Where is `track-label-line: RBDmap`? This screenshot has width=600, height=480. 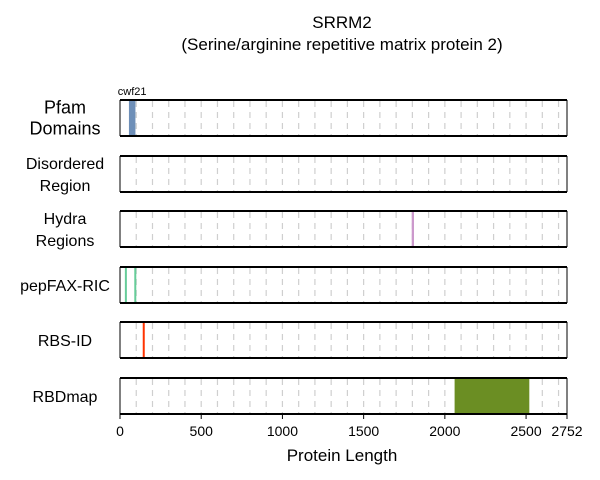
track-label-line: RBDmap is located at coordinates (65, 397).